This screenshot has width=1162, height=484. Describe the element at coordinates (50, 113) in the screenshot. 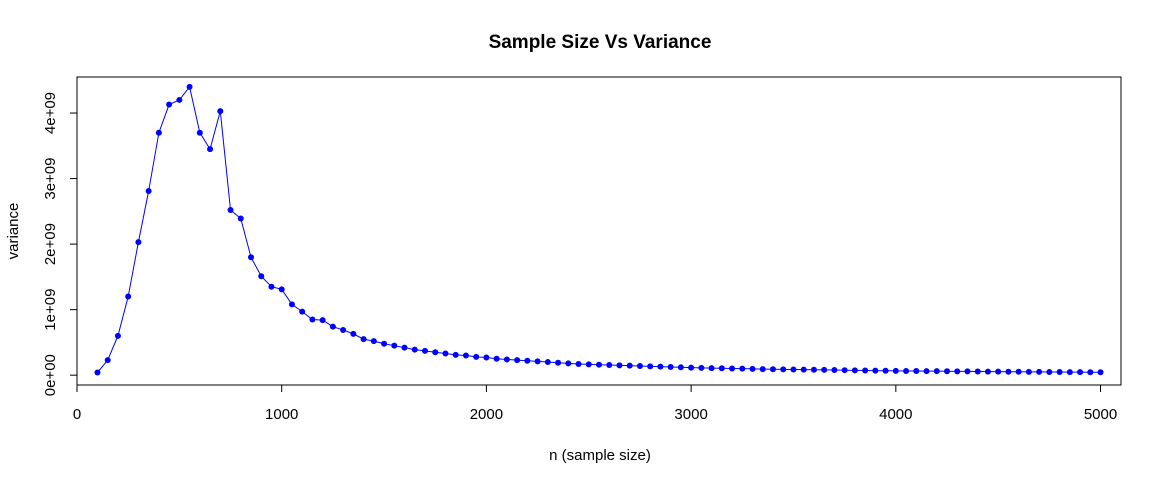

I see `y-tick-label: 4e+09` at that location.